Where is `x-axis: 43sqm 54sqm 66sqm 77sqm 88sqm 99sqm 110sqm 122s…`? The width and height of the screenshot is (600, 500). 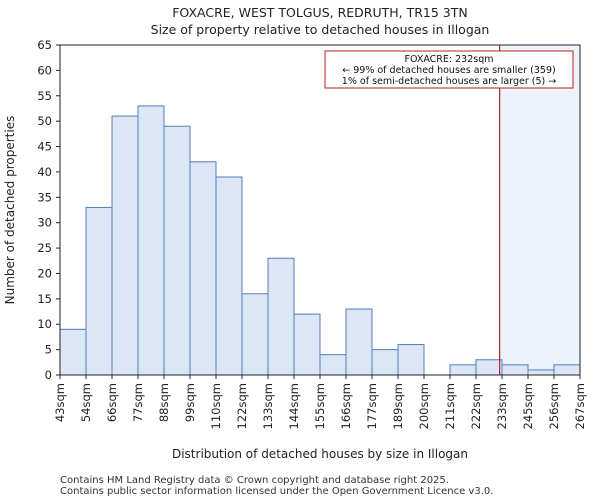 x-axis: 43sqm 54sqm 66sqm 77sqm 88sqm 99sqm 110sqm 122s… is located at coordinates (320, 402).